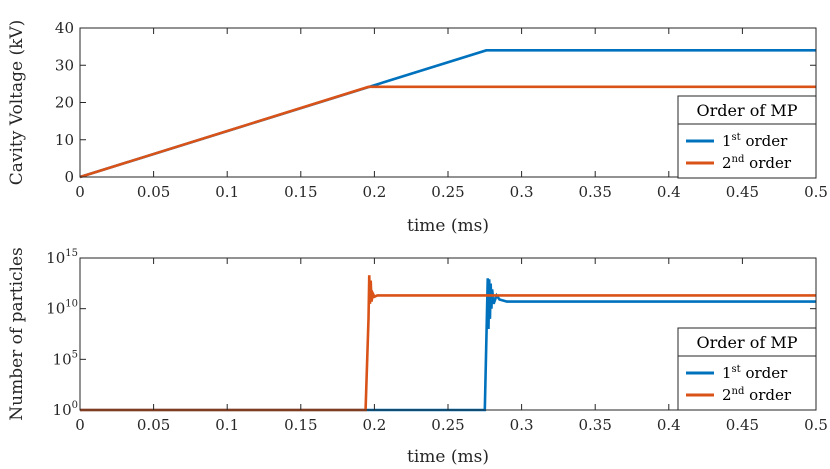 This screenshot has width=830, height=469. What do you see at coordinates (64, 28) in the screenshot?
I see `y-tick-label: 40` at bounding box center [64, 28].